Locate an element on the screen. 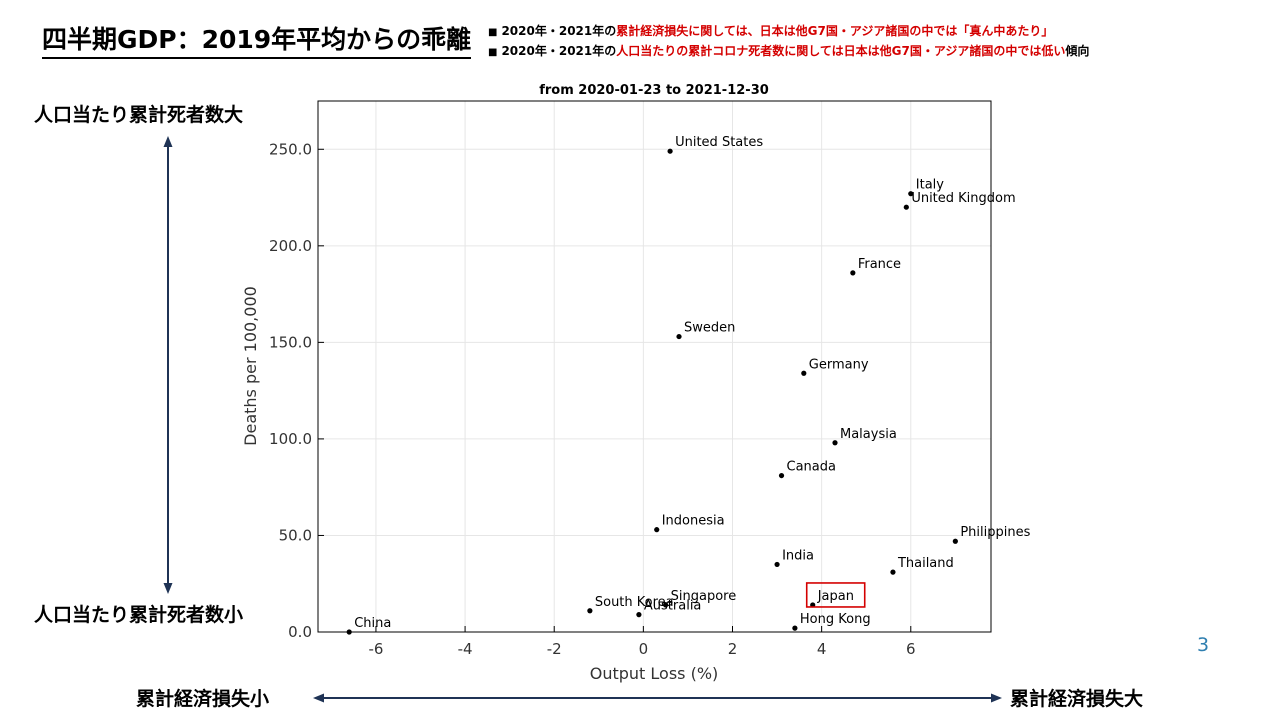 Image resolution: width=1280 pixels, height=720 pixels. x-axis-label: Output Loss (%) is located at coordinates (654, 673).